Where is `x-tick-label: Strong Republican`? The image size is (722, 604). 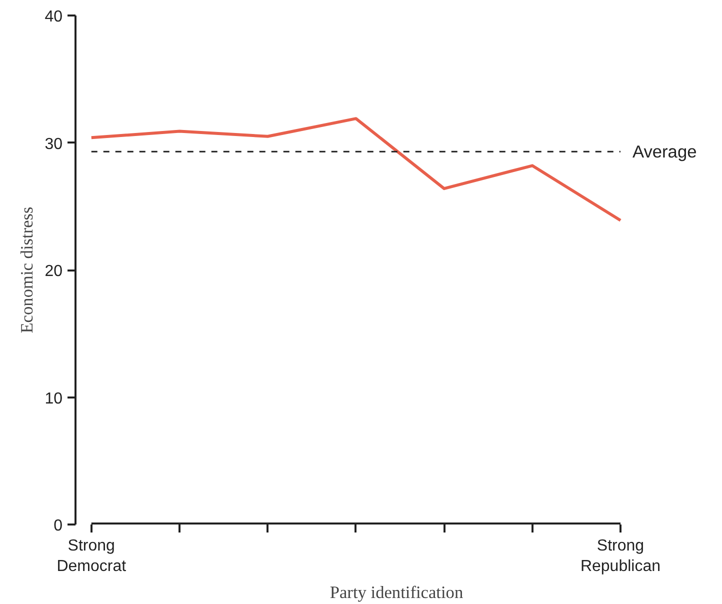
x-tick-label: Strong Republican is located at coordinates (620, 556).